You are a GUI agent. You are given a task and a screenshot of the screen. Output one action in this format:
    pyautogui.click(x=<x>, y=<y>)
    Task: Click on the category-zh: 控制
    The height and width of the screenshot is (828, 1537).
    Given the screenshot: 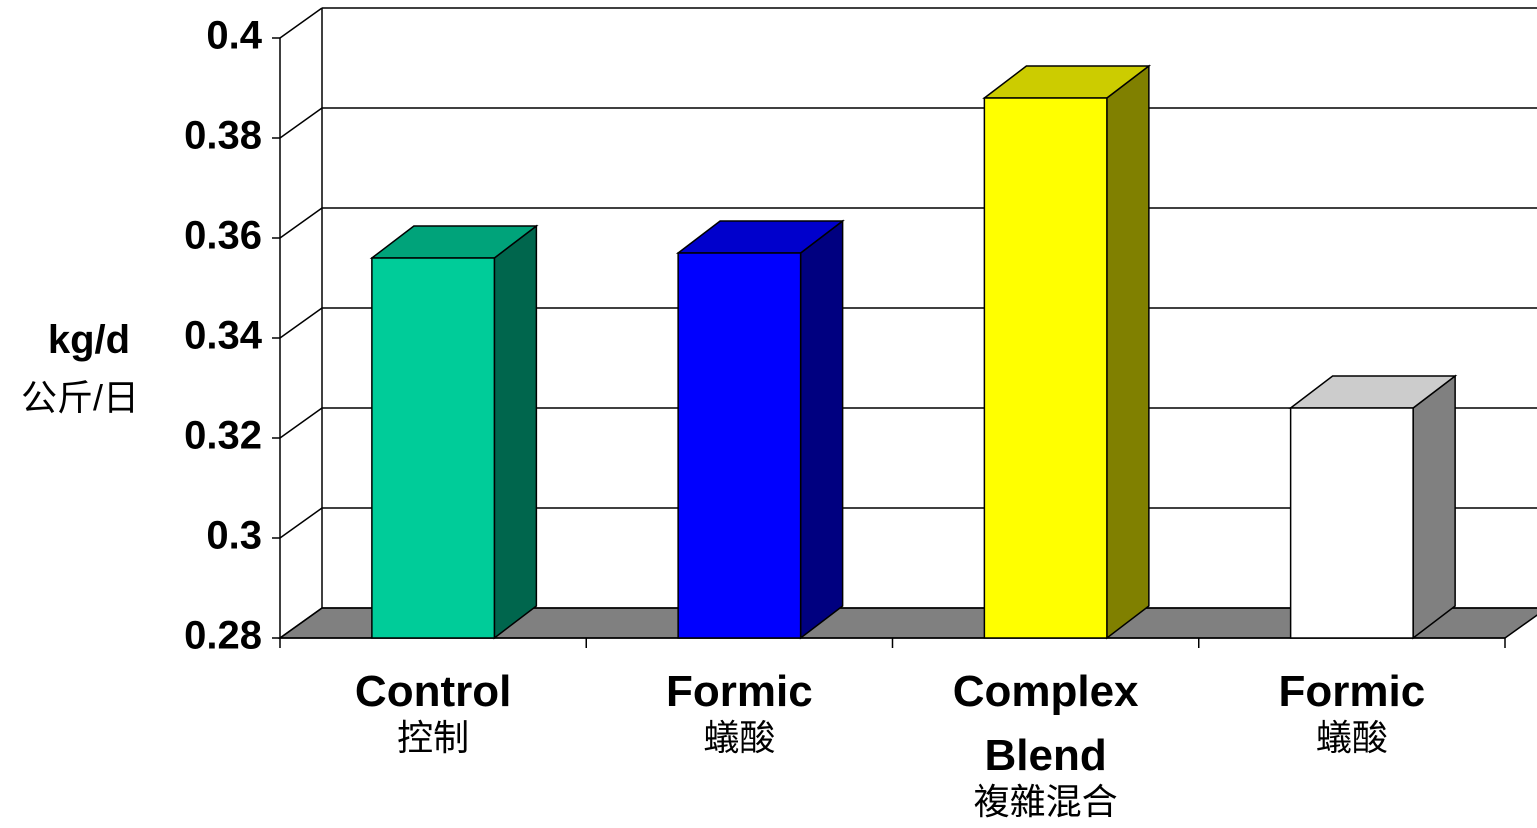 What is the action you would take?
    pyautogui.click(x=433, y=737)
    